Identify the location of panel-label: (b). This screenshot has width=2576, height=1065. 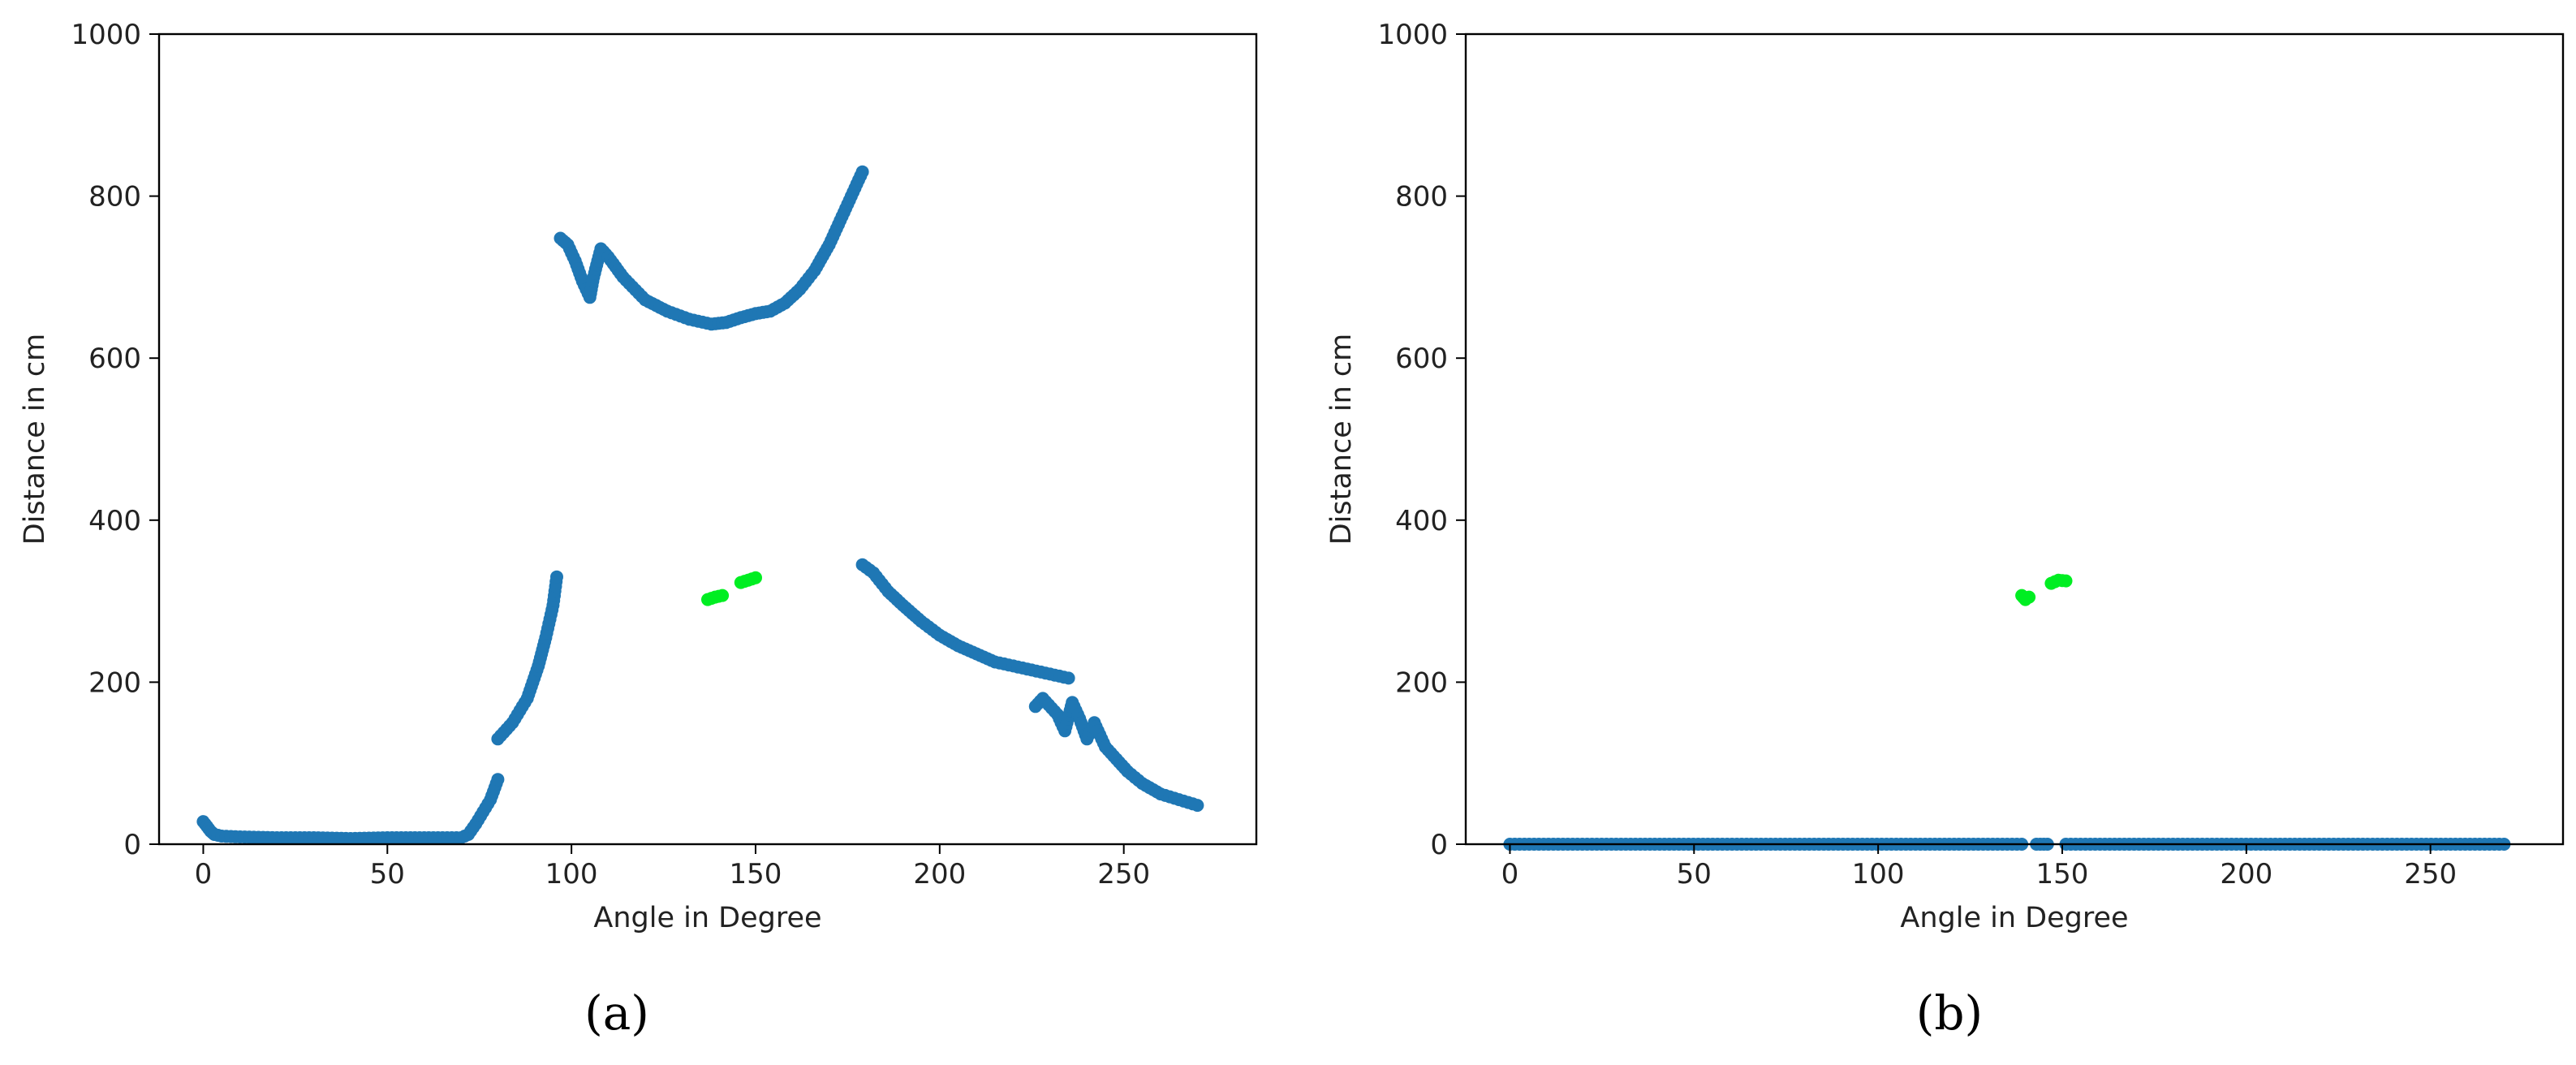
(1950, 1013).